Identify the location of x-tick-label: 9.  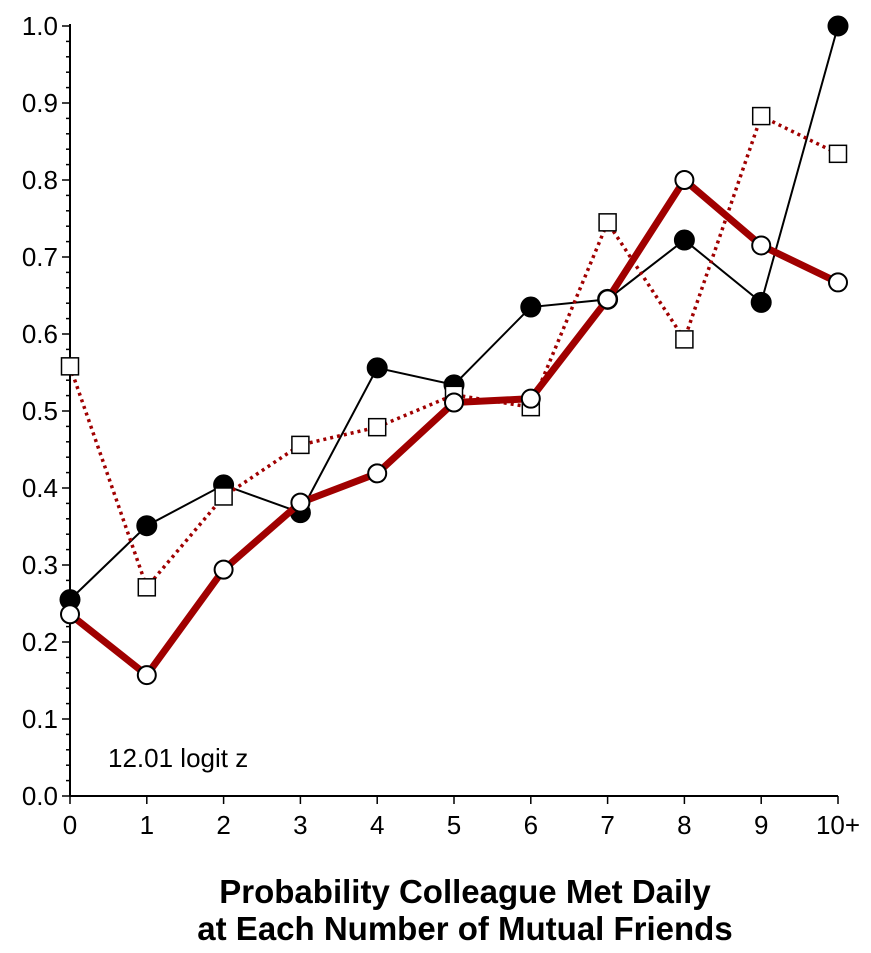
(761, 825).